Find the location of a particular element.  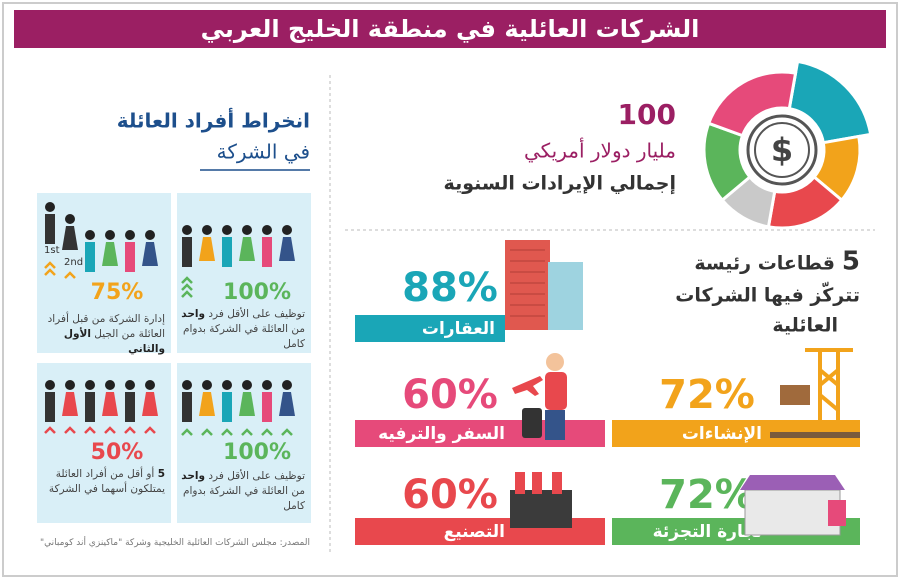

dollar-sign: $ is located at coordinates (782, 150).